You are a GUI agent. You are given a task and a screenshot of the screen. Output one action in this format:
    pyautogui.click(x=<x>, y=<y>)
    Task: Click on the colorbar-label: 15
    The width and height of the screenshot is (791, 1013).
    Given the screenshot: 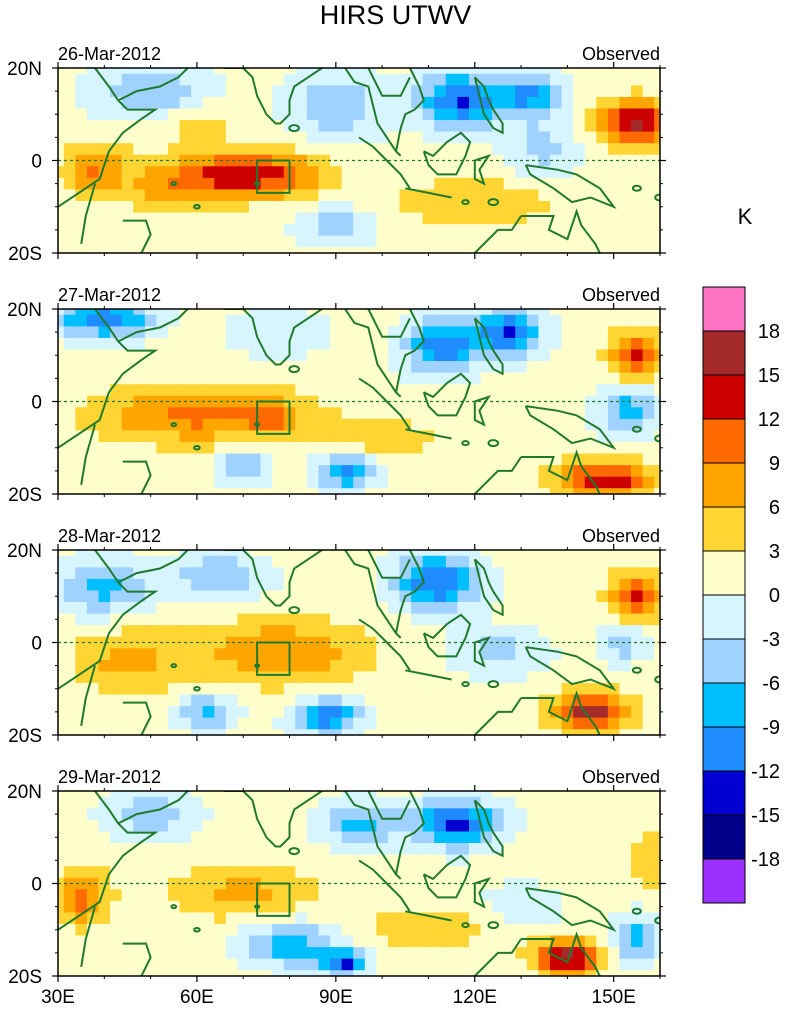 What is the action you would take?
    pyautogui.click(x=769, y=376)
    